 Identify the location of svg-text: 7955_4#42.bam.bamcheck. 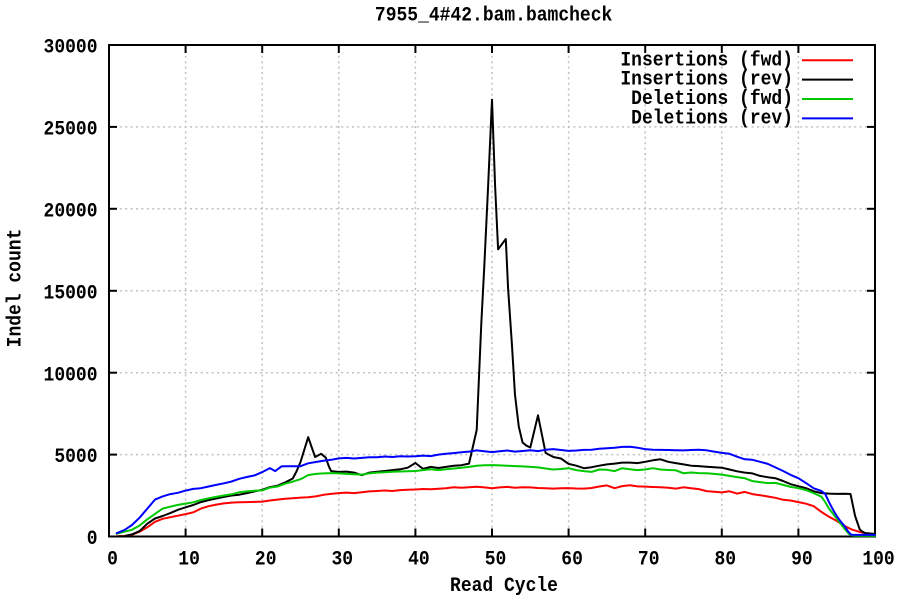
(494, 14).